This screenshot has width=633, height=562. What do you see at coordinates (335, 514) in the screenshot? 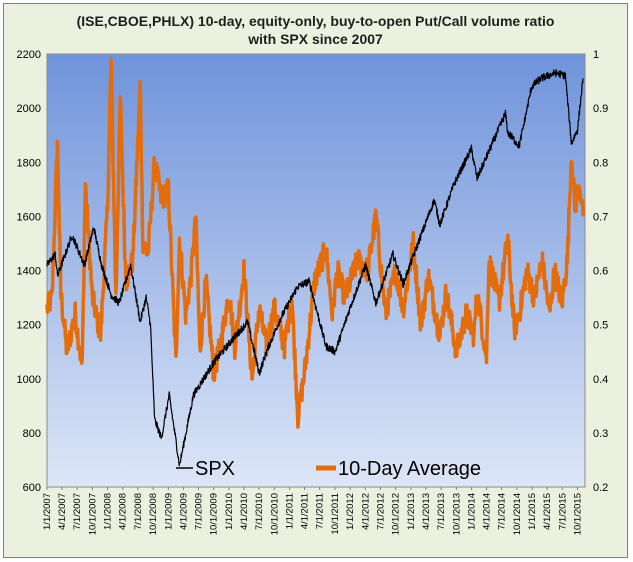
I see `x-tick-label: 10/1/2011` at bounding box center [335, 514].